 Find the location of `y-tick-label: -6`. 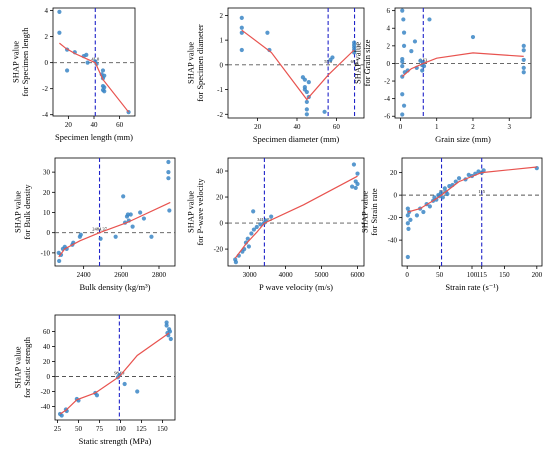

y-tick-label: -6 is located at coordinates (387, 117).